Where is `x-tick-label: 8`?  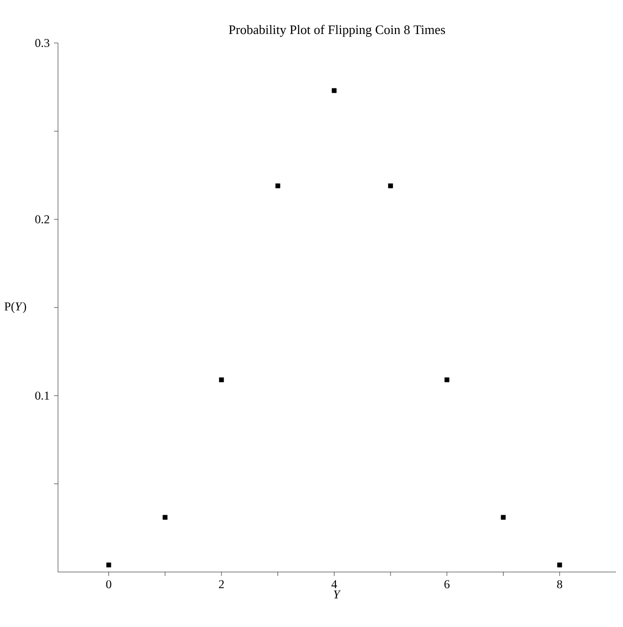 x-tick-label: 8 is located at coordinates (559, 584).